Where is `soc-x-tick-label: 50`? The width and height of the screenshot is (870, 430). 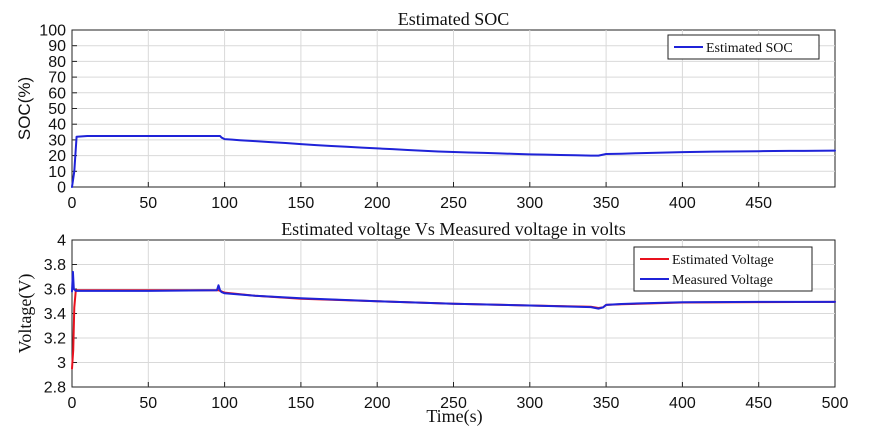
soc-x-tick-label: 50 is located at coordinates (148, 203).